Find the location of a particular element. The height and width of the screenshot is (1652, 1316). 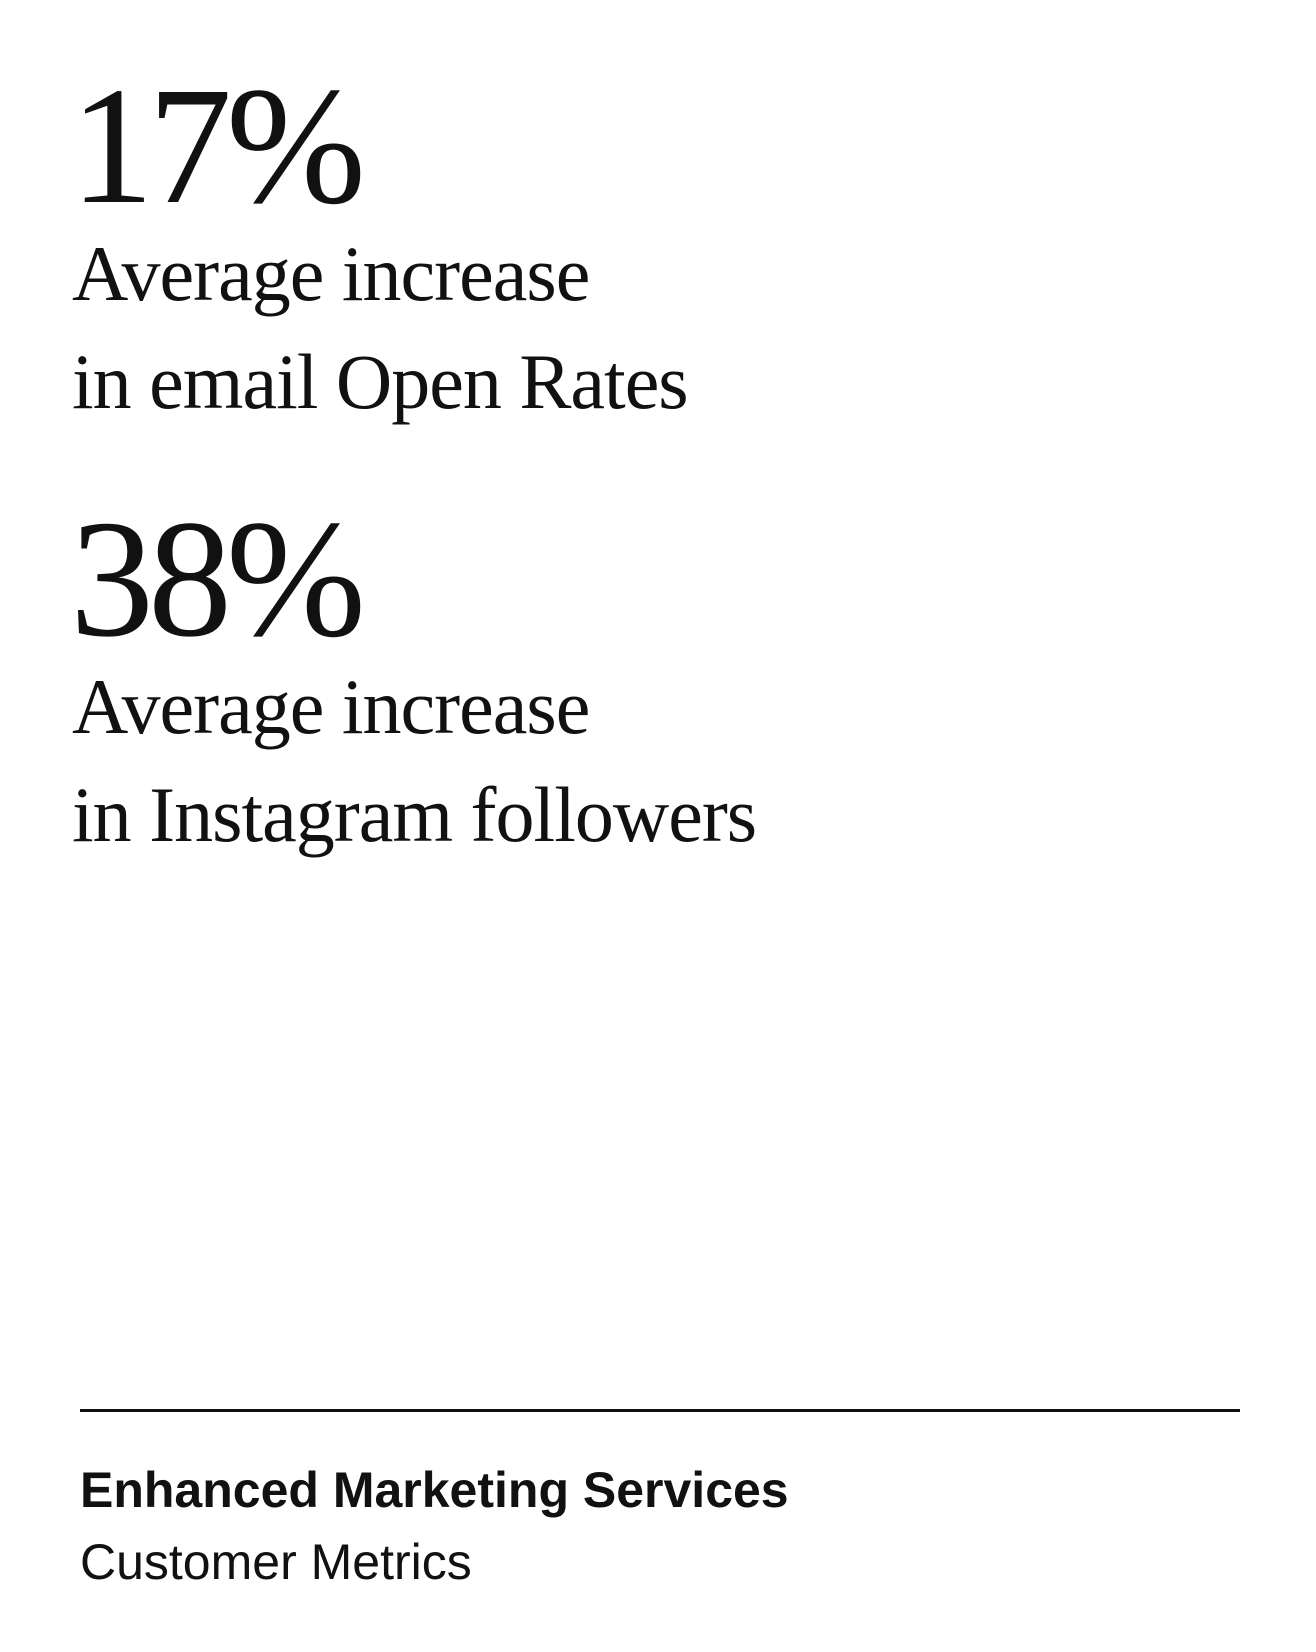

stat-label-line: in Instagram followers is located at coordinates (414, 814).